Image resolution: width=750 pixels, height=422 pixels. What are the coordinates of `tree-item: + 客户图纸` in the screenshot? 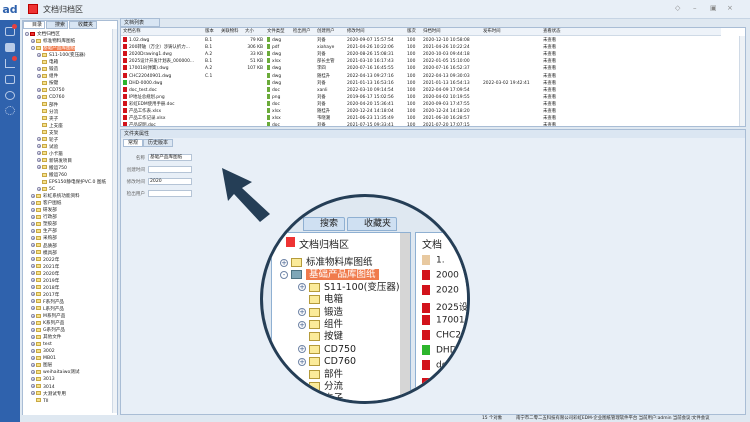 It's located at (46, 203).